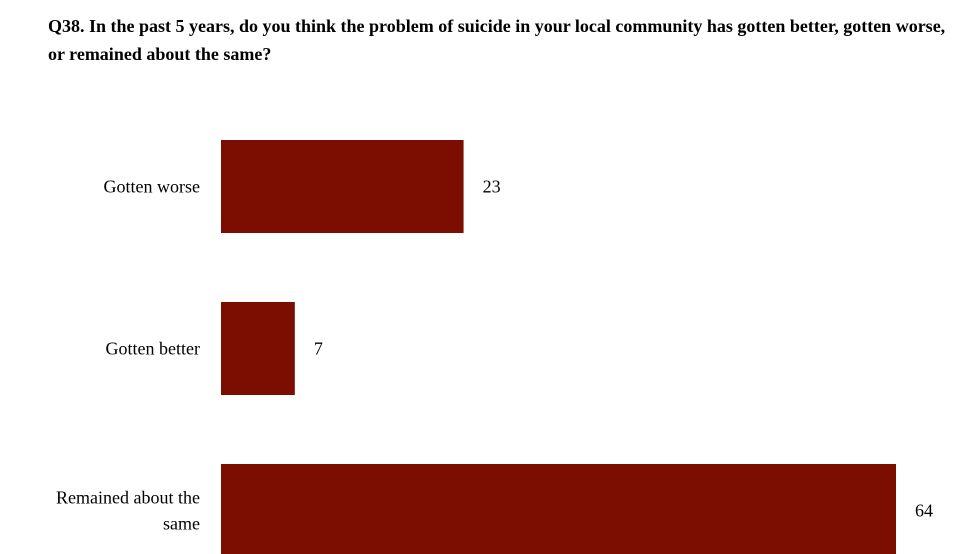 This screenshot has width=964, height=554. I want to click on data-label-2: 64, so click(924, 511).